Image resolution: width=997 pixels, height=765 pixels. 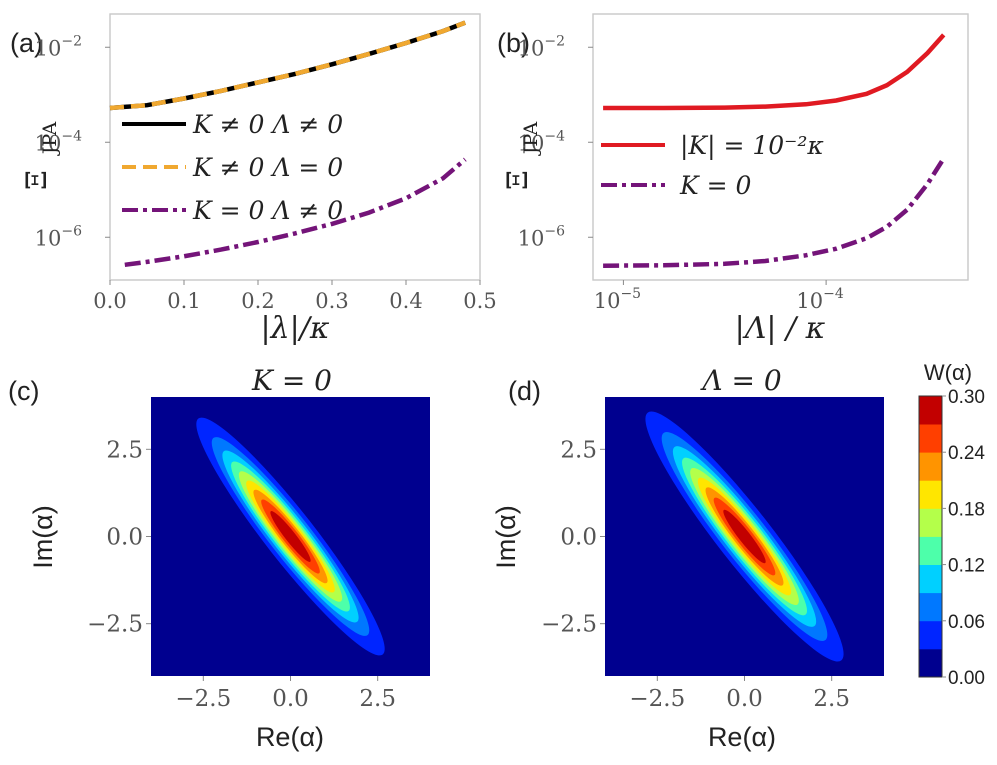 What do you see at coordinates (712, 165) in the screenshot?
I see `panel-b-legend: |K| = 10⁻²κ K = 0` at bounding box center [712, 165].